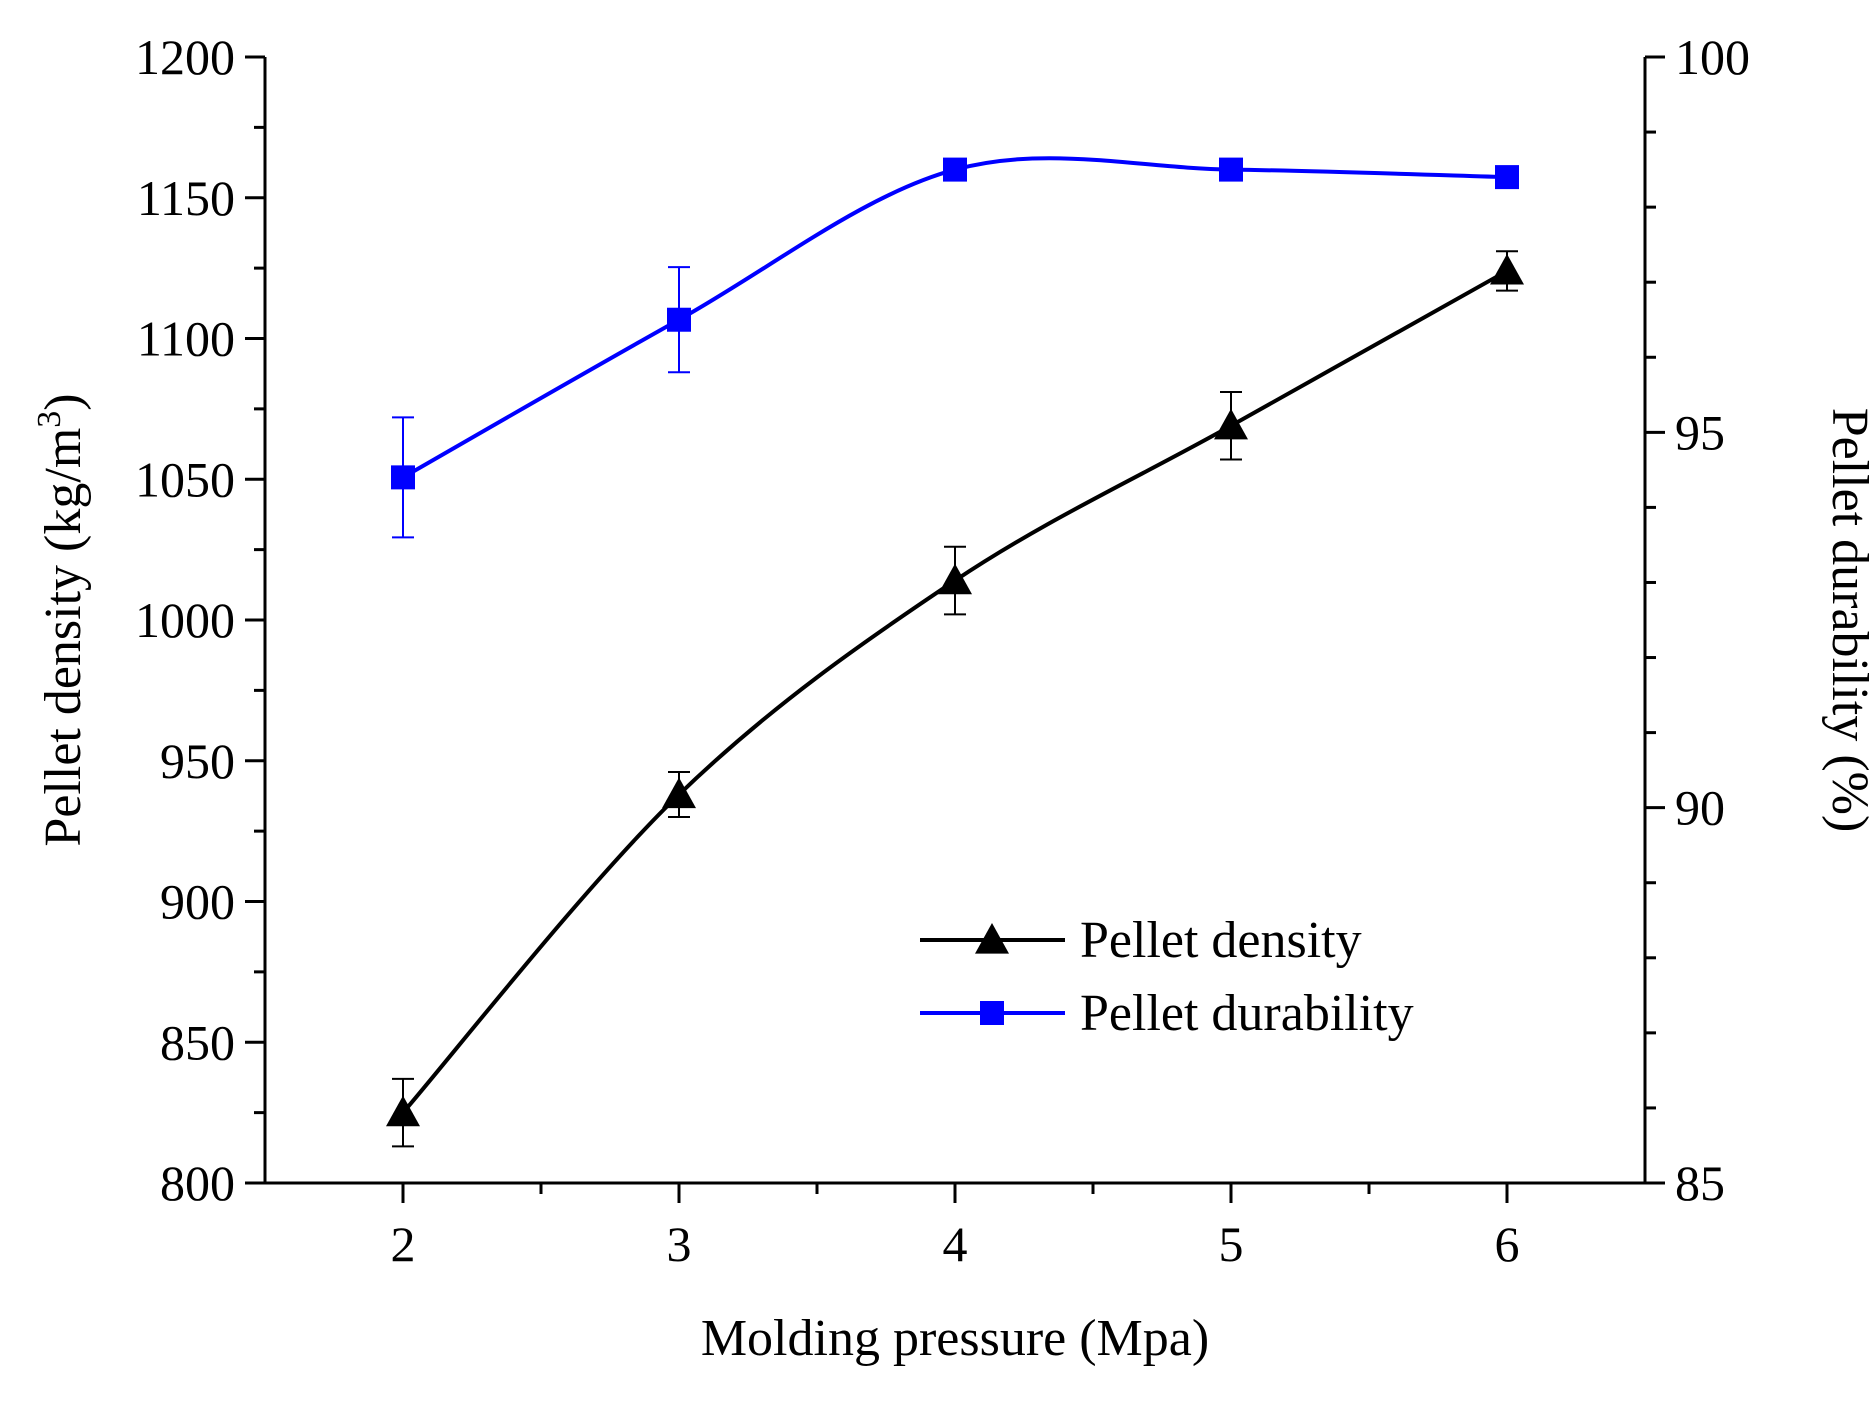 The width and height of the screenshot is (1871, 1401). What do you see at coordinates (1247, 1013) in the screenshot?
I see `legend-label-pellet-durability: Pellet durability` at bounding box center [1247, 1013].